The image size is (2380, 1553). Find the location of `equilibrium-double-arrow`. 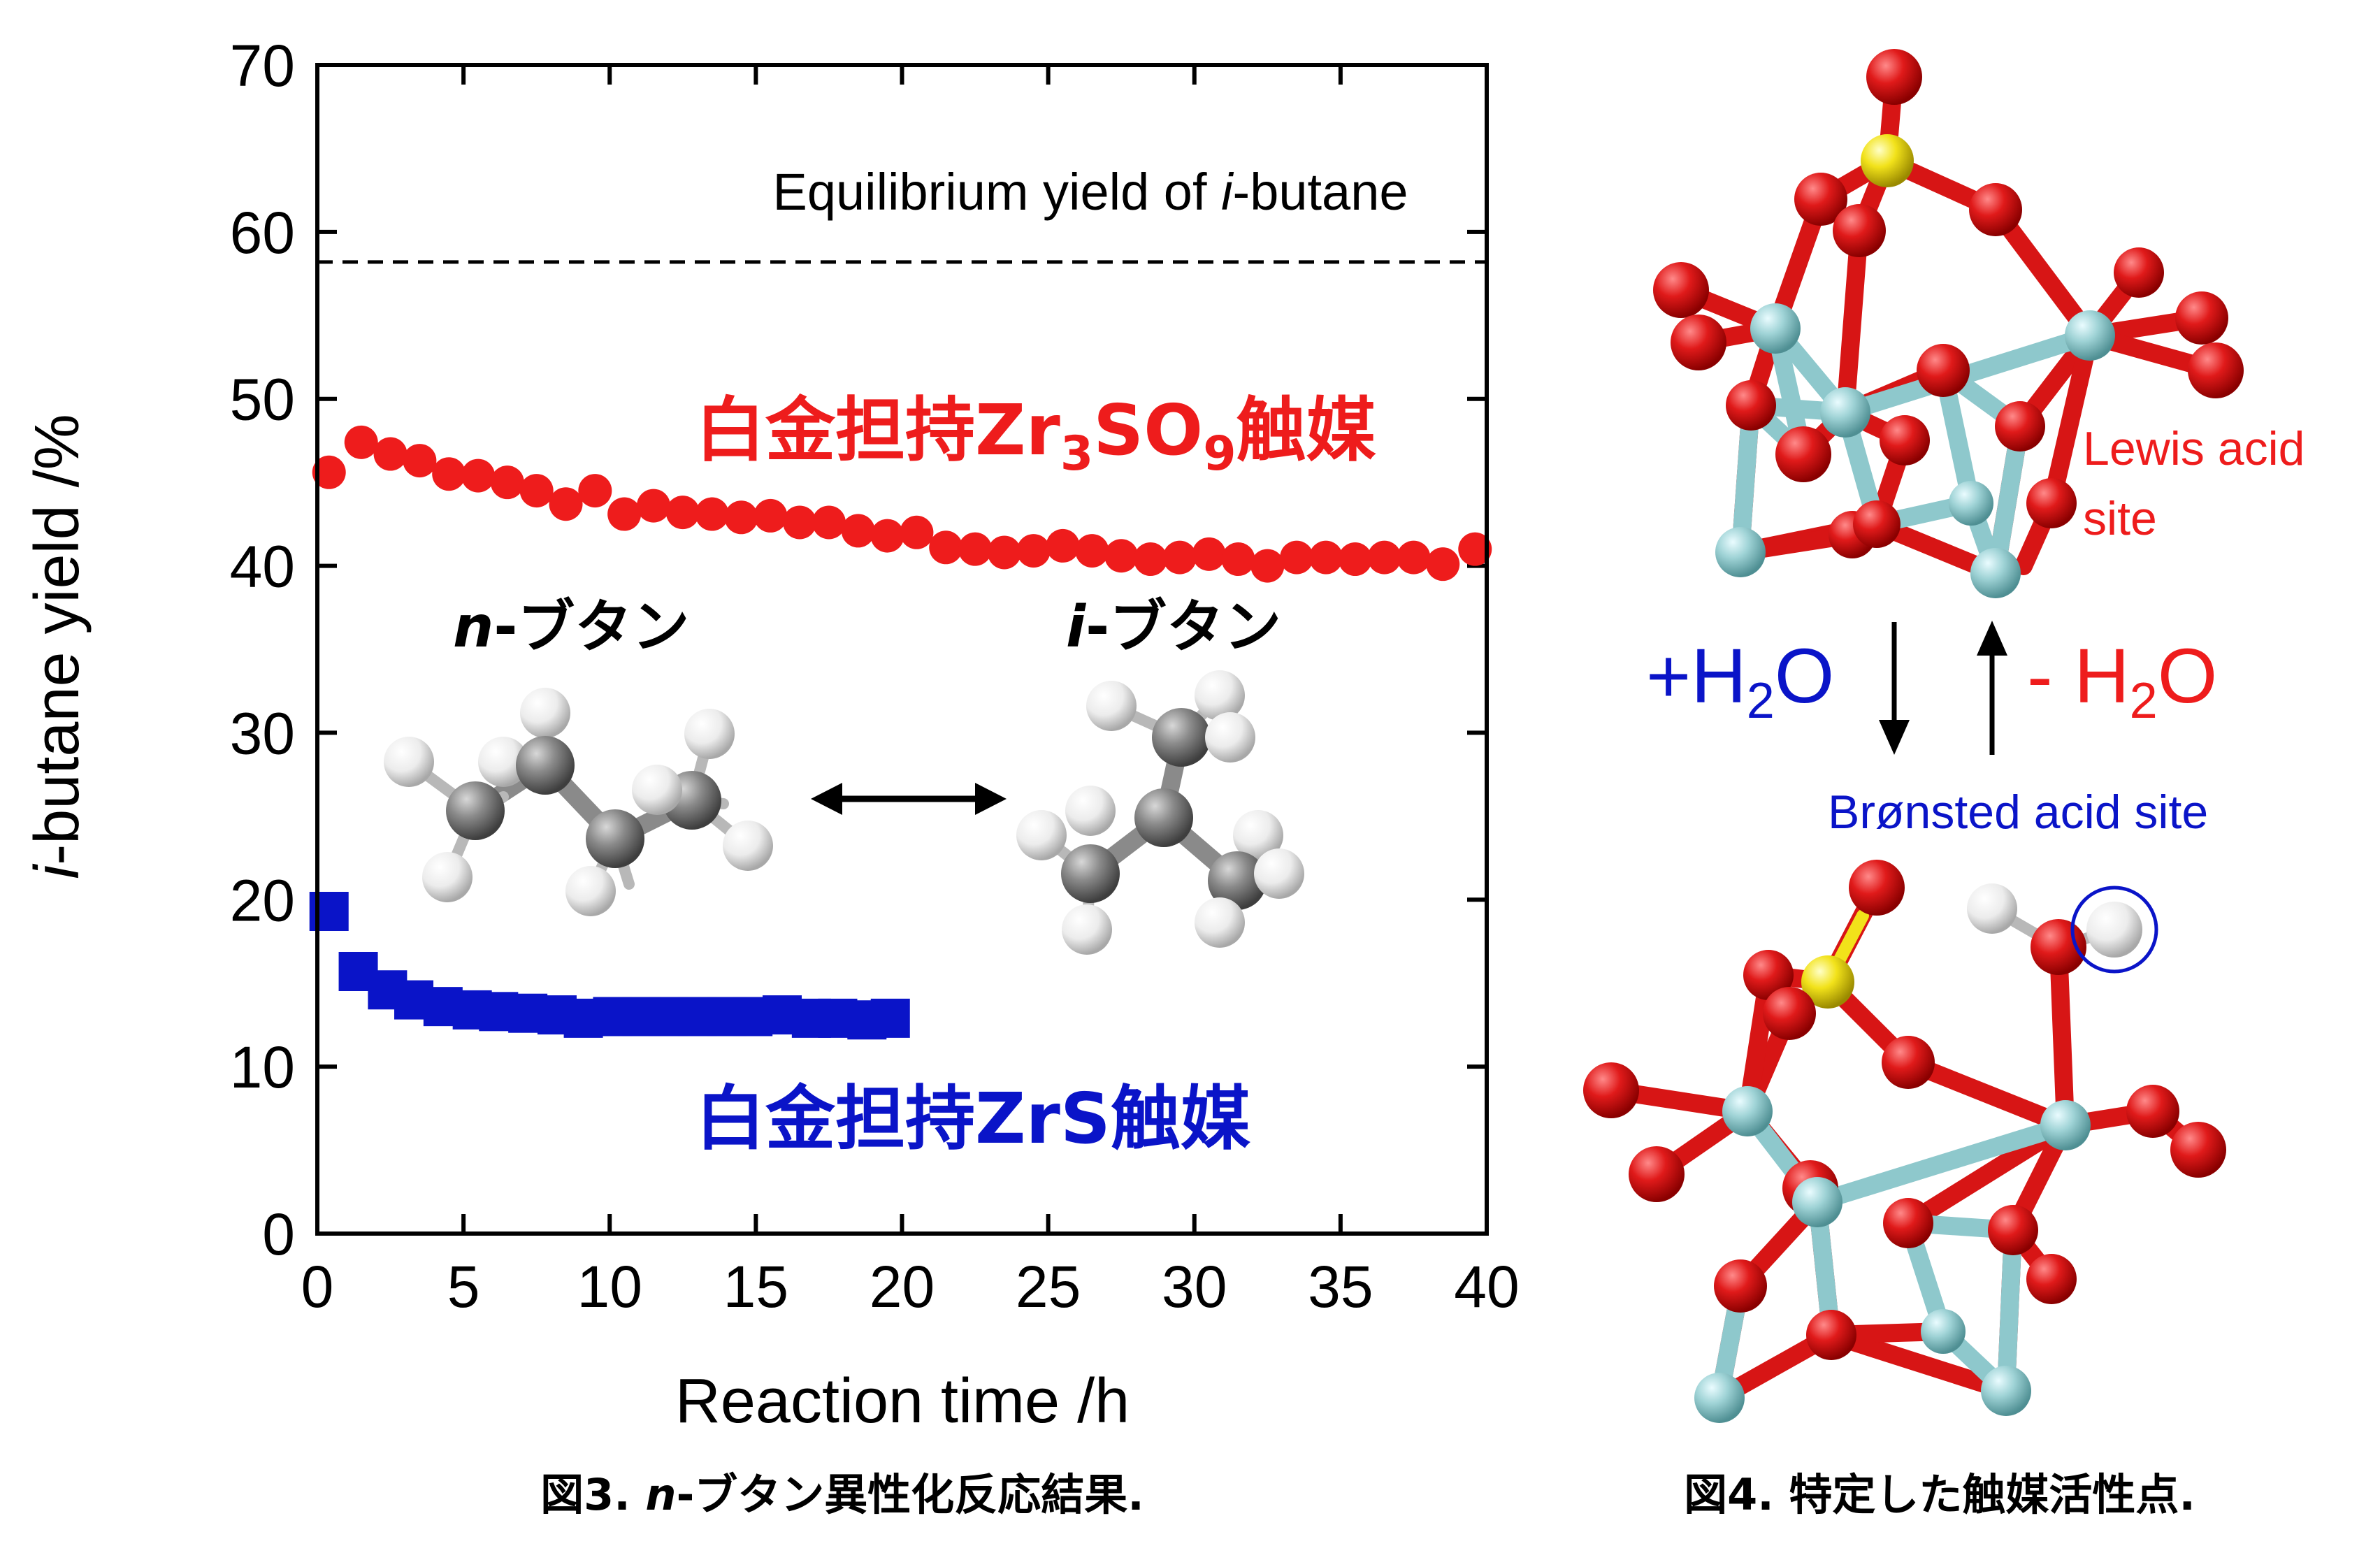

equilibrium-double-arrow is located at coordinates (909, 799).